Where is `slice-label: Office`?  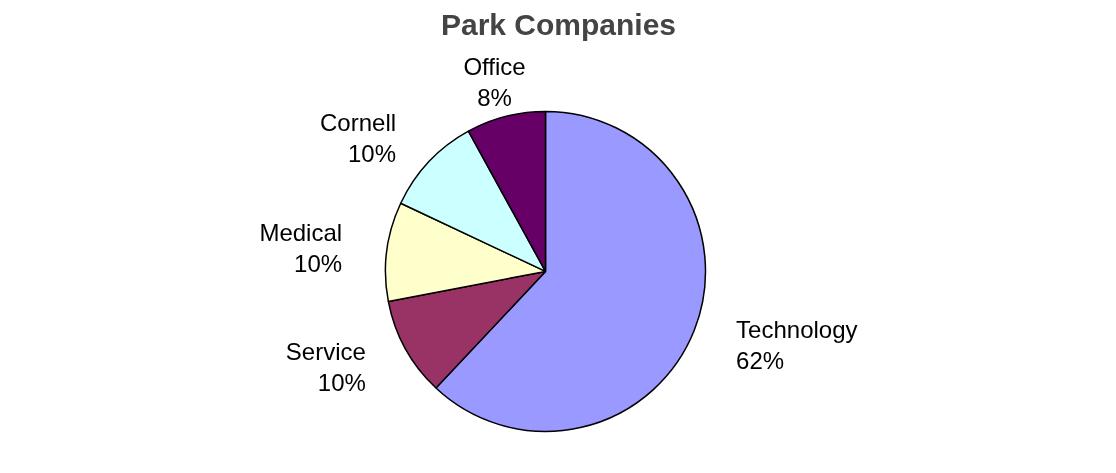 slice-label: Office is located at coordinates (494, 66).